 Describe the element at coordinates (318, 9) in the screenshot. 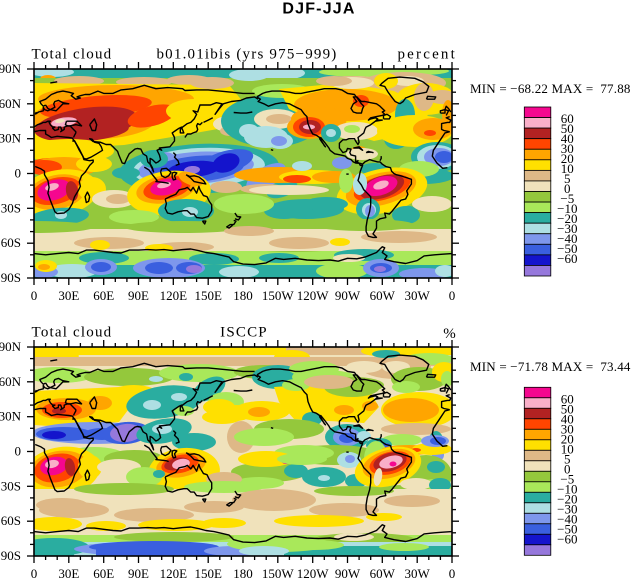

I see `svg-text: DJF-JJA` at that location.